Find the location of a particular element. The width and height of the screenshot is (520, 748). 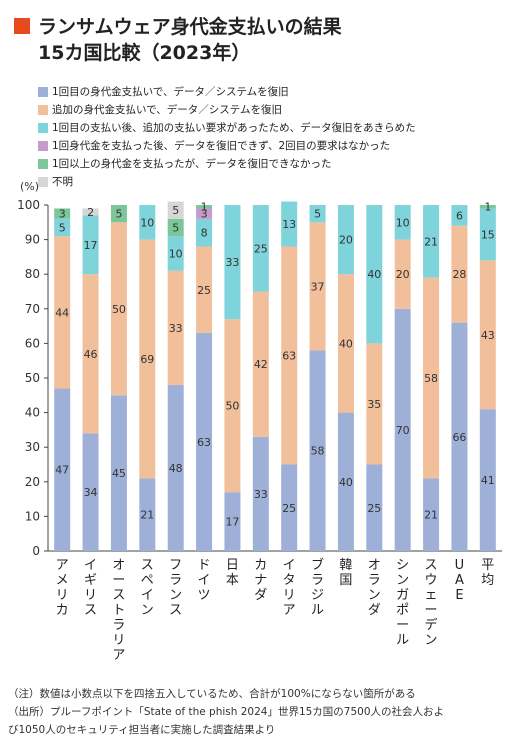

data-label: 15 is located at coordinates (488, 234).